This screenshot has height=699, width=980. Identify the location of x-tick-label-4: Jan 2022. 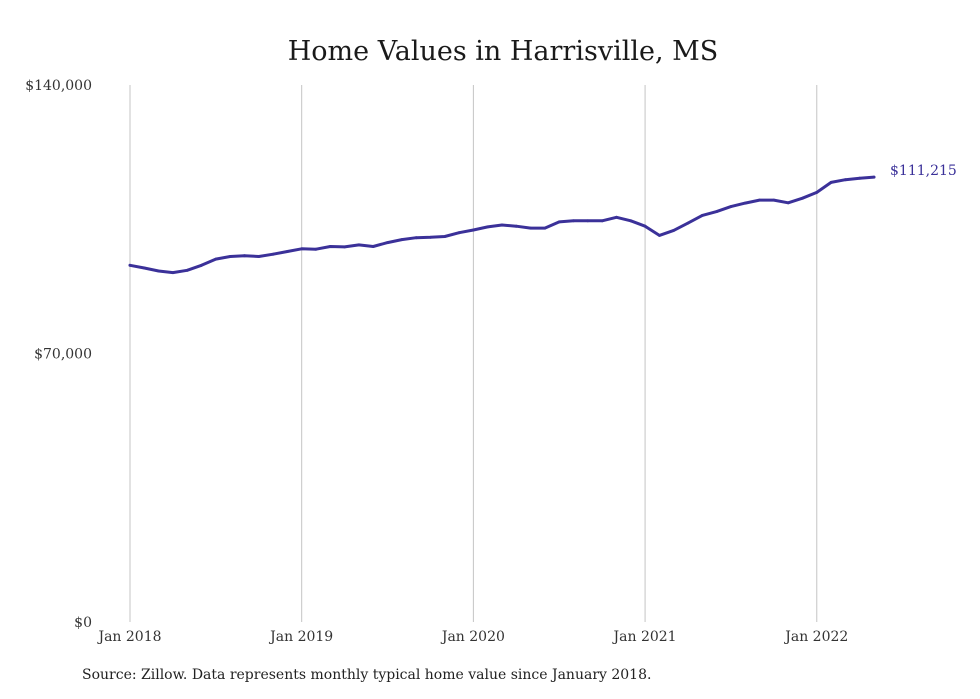
(815, 637).